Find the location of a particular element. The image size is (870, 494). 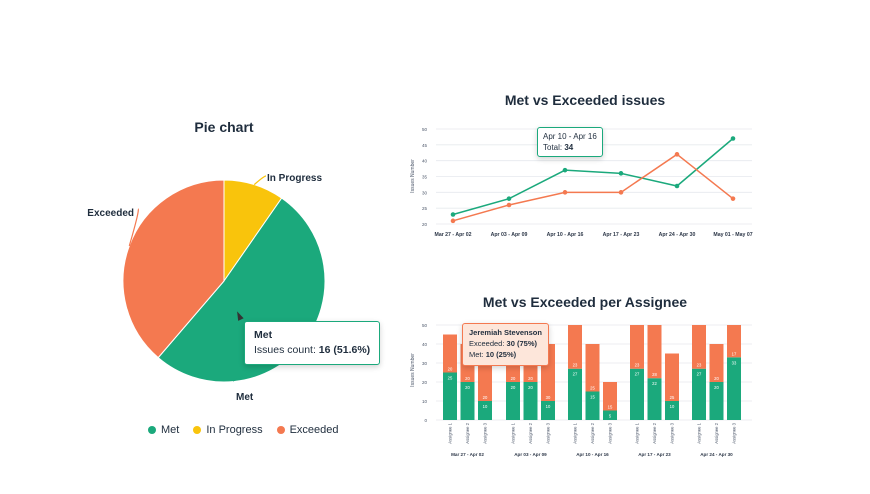

bar-y-tick-label: 20 is located at coordinates (425, 382).